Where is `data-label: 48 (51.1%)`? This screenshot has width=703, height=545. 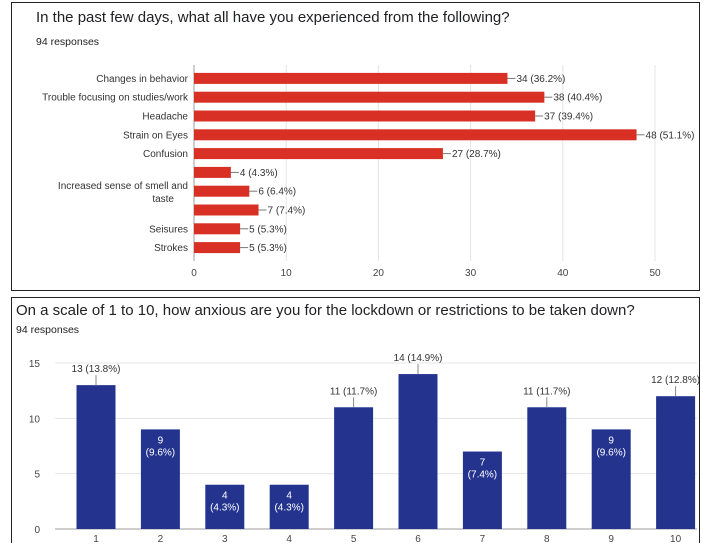 data-label: 48 (51.1%) is located at coordinates (670, 135).